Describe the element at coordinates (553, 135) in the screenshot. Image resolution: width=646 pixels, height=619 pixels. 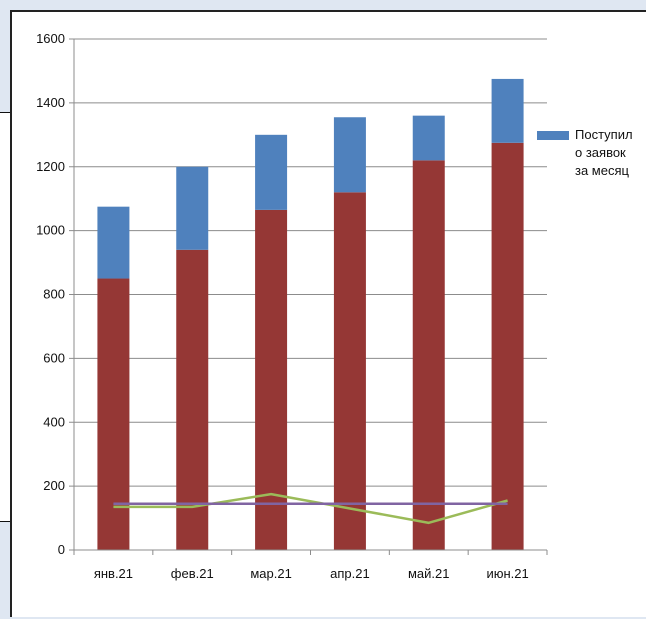
I see `legend-swatch` at that location.